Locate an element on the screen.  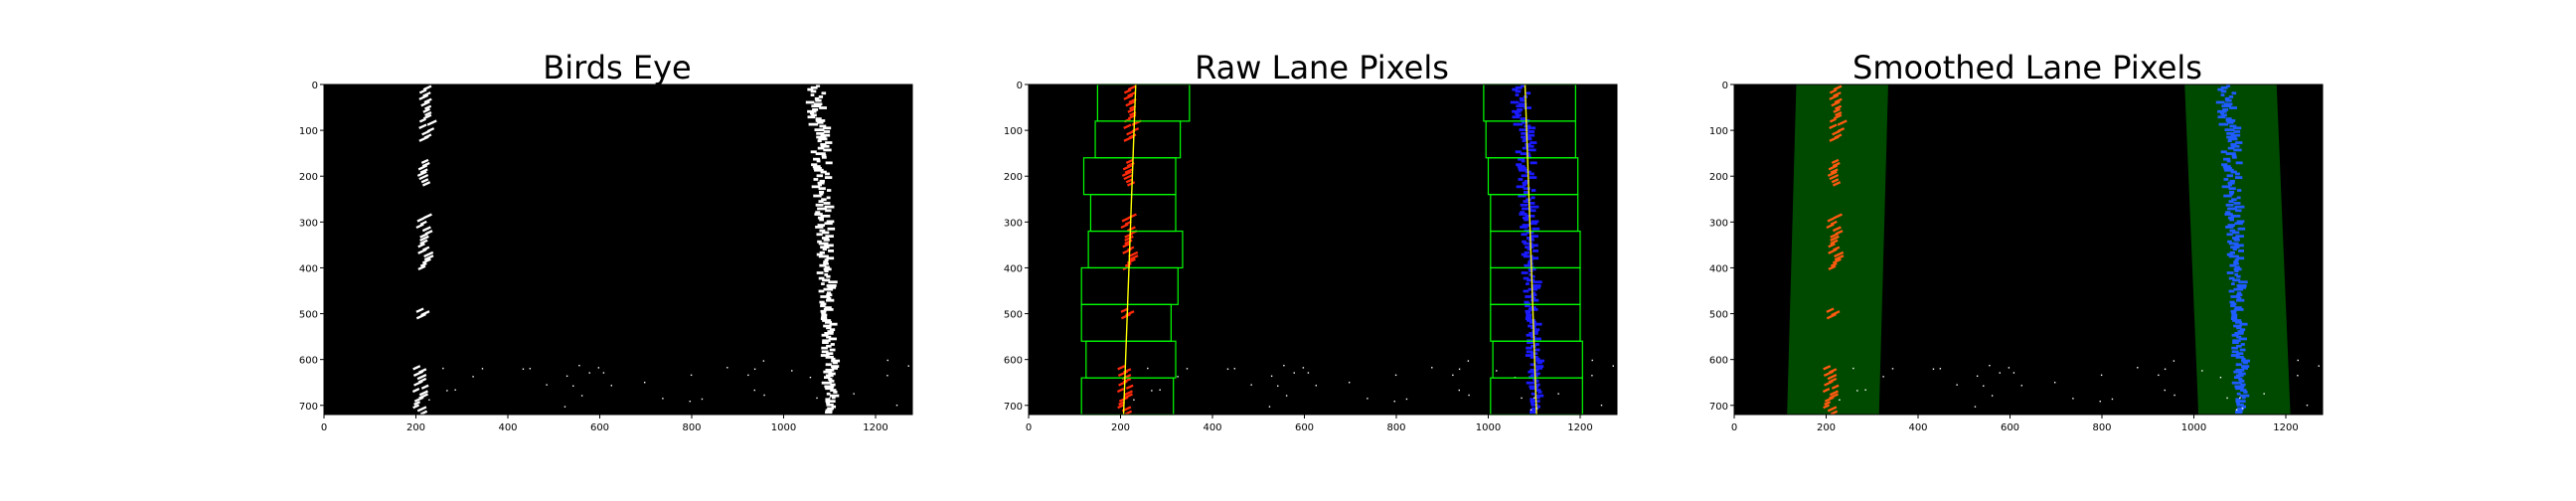
x-tick-label: 1200 is located at coordinates (875, 427).